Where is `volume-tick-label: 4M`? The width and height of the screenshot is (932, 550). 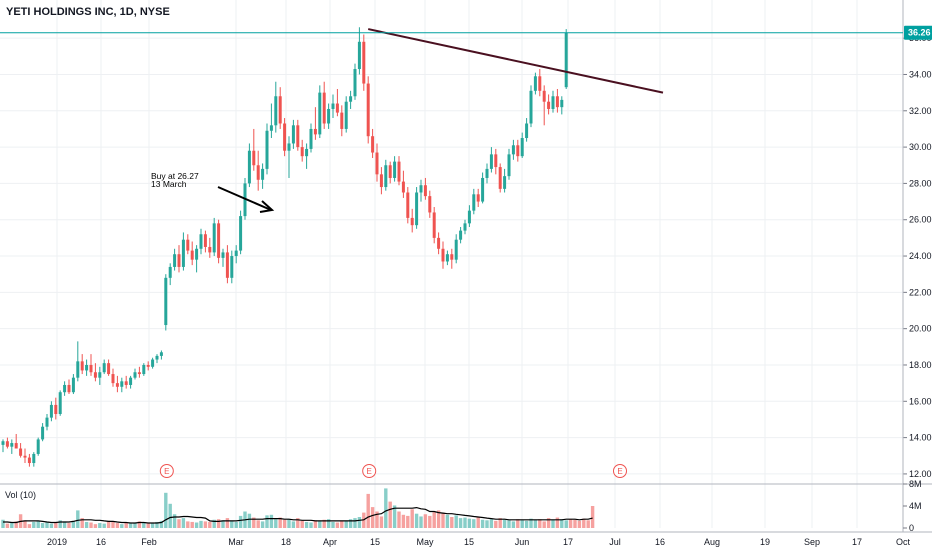
volume-tick-label: 4M is located at coordinates (915, 506).